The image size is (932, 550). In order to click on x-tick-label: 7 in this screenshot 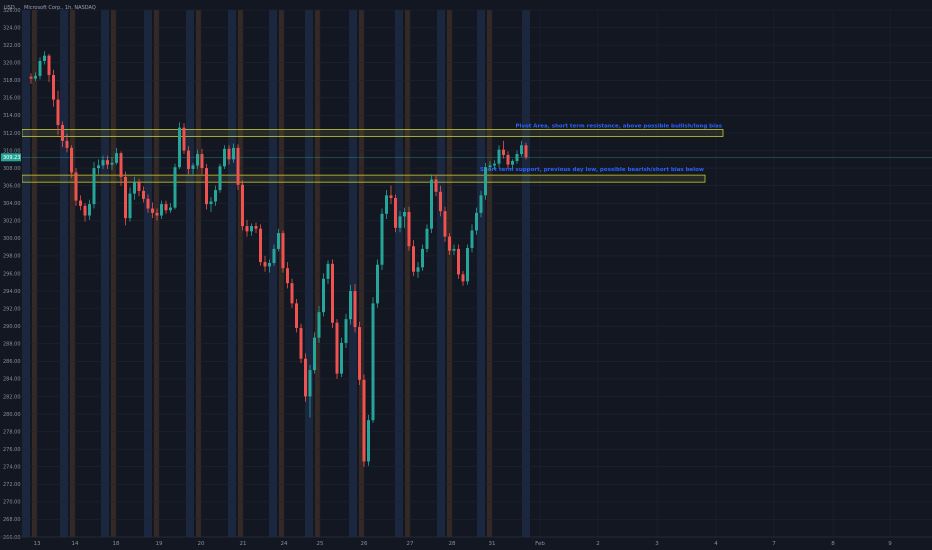, I will do `click(774, 544)`.